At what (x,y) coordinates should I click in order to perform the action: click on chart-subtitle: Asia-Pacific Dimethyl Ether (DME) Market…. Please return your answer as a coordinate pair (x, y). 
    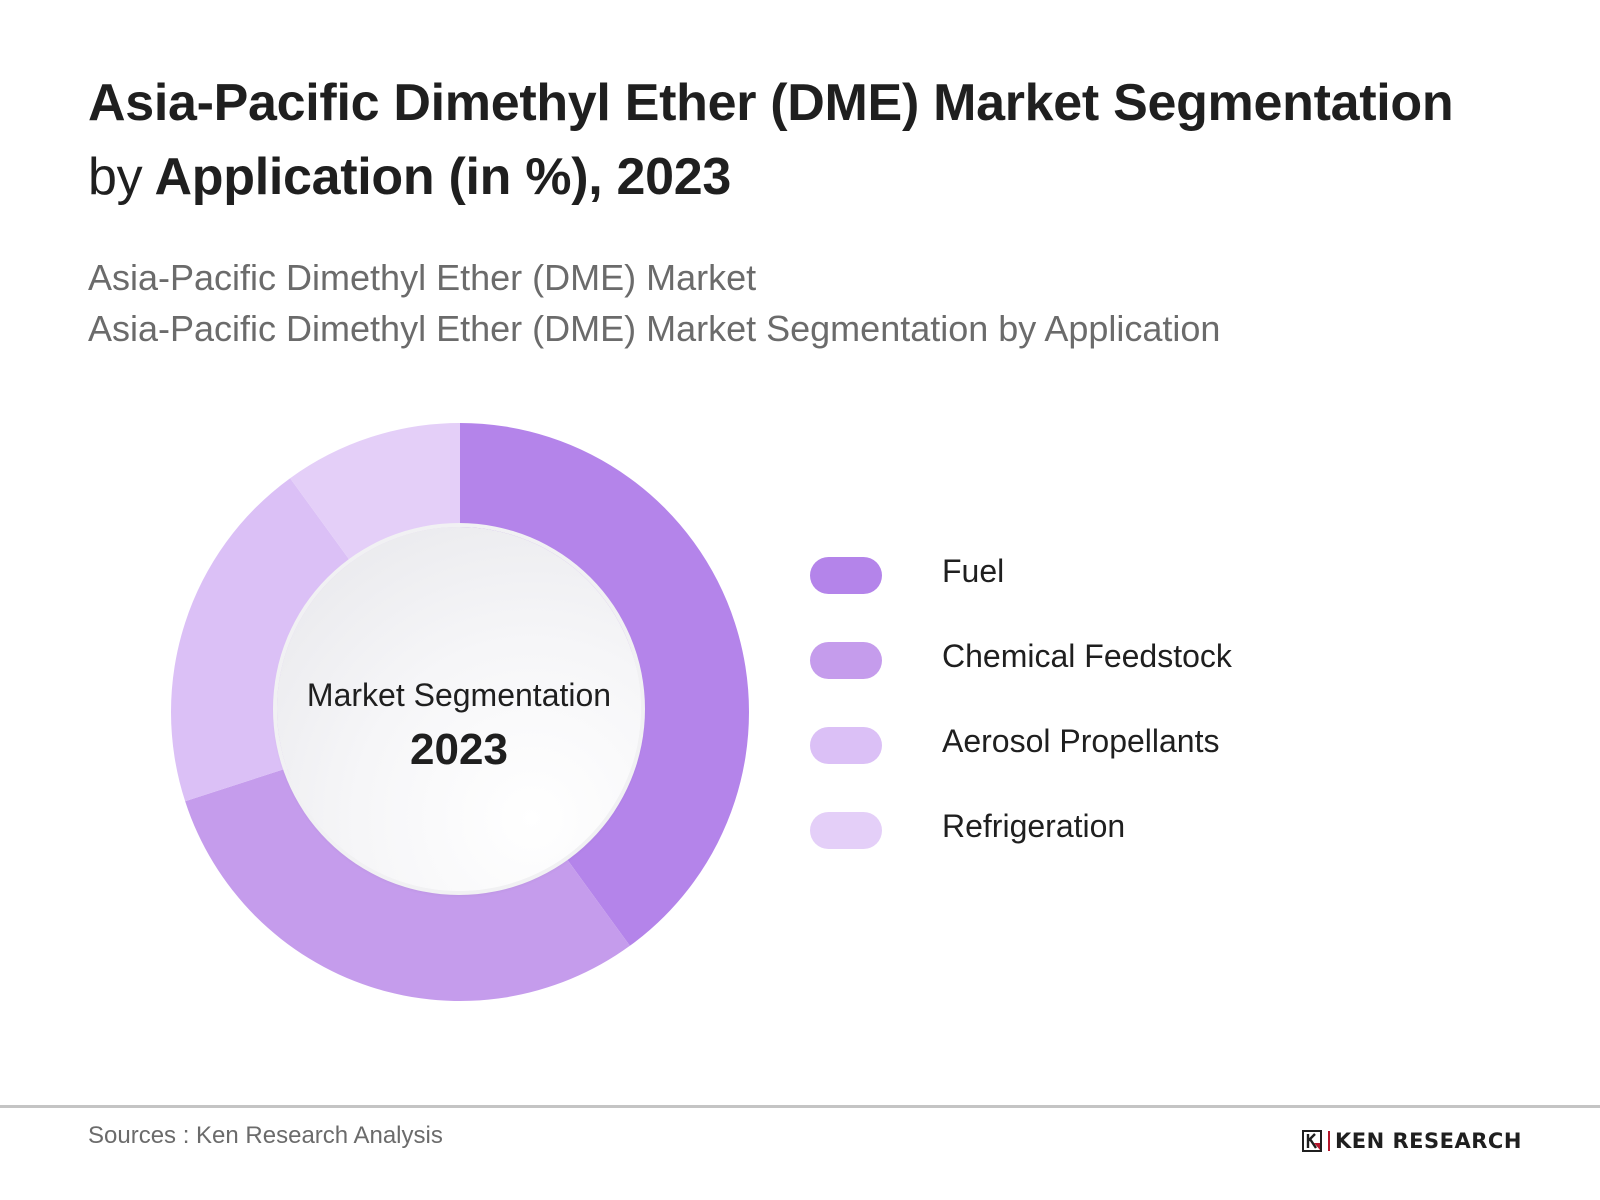
    Looking at the image, I should click on (654, 303).